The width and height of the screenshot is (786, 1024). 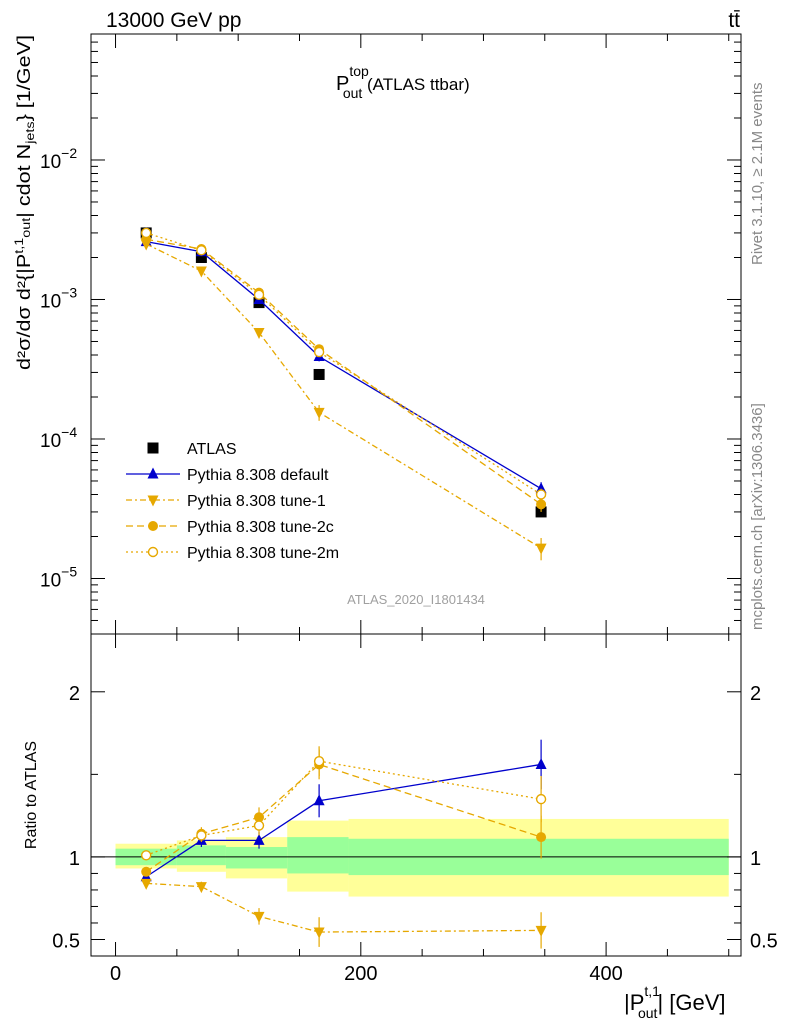 What do you see at coordinates (74, 859) in the screenshot?
I see `ratio-y-tick-label: 1` at bounding box center [74, 859].